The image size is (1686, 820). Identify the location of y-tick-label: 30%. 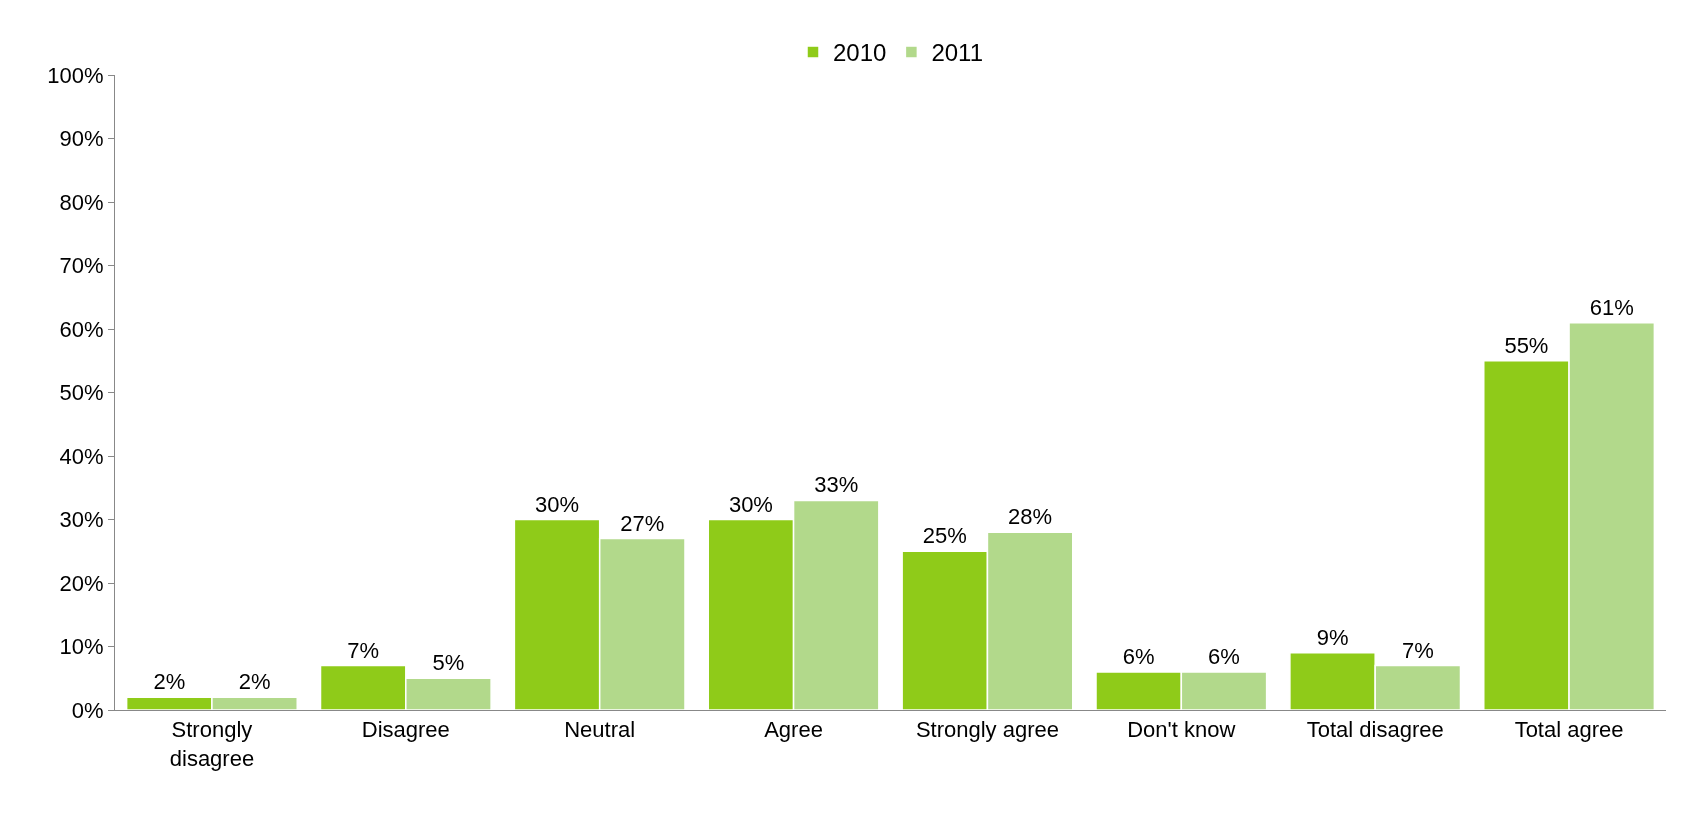
(81, 520).